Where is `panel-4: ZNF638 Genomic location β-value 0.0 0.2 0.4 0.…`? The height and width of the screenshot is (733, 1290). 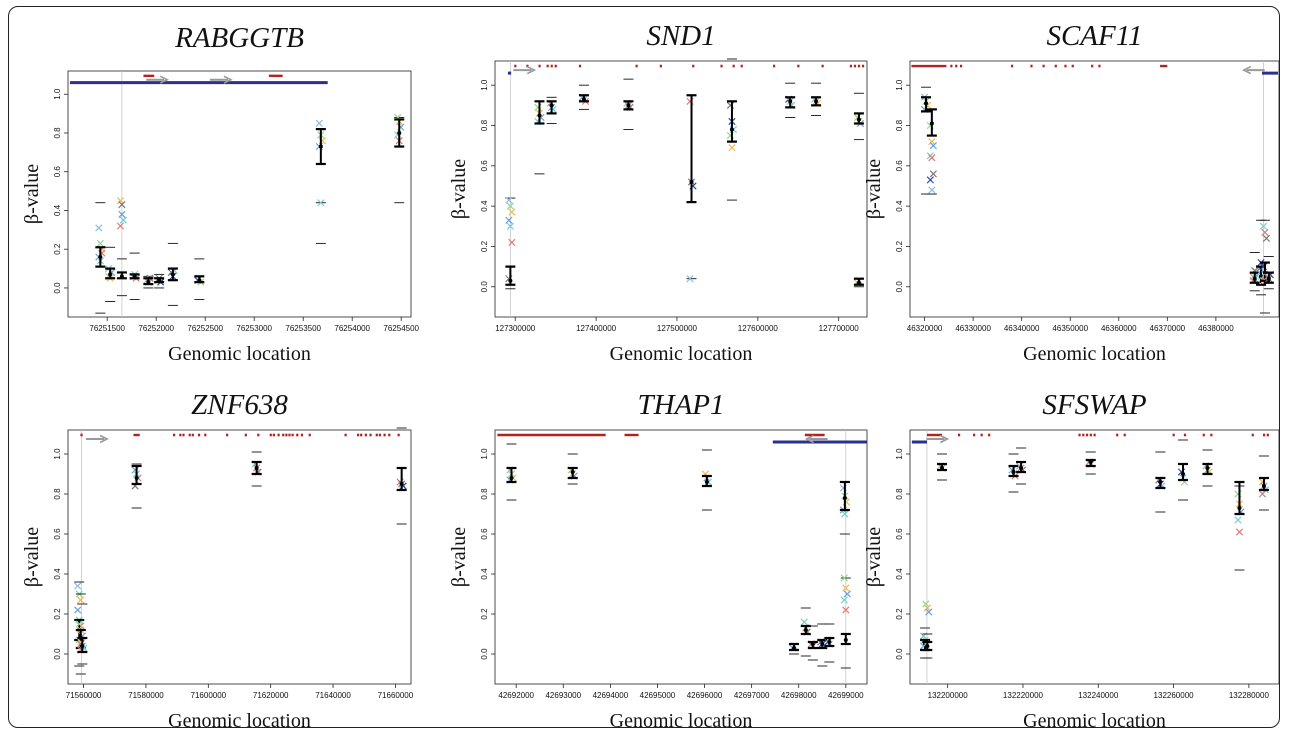 panel-4: ZNF638 Genomic location β-value 0.0 0.2 0.4 0.… is located at coordinates (217, 559).